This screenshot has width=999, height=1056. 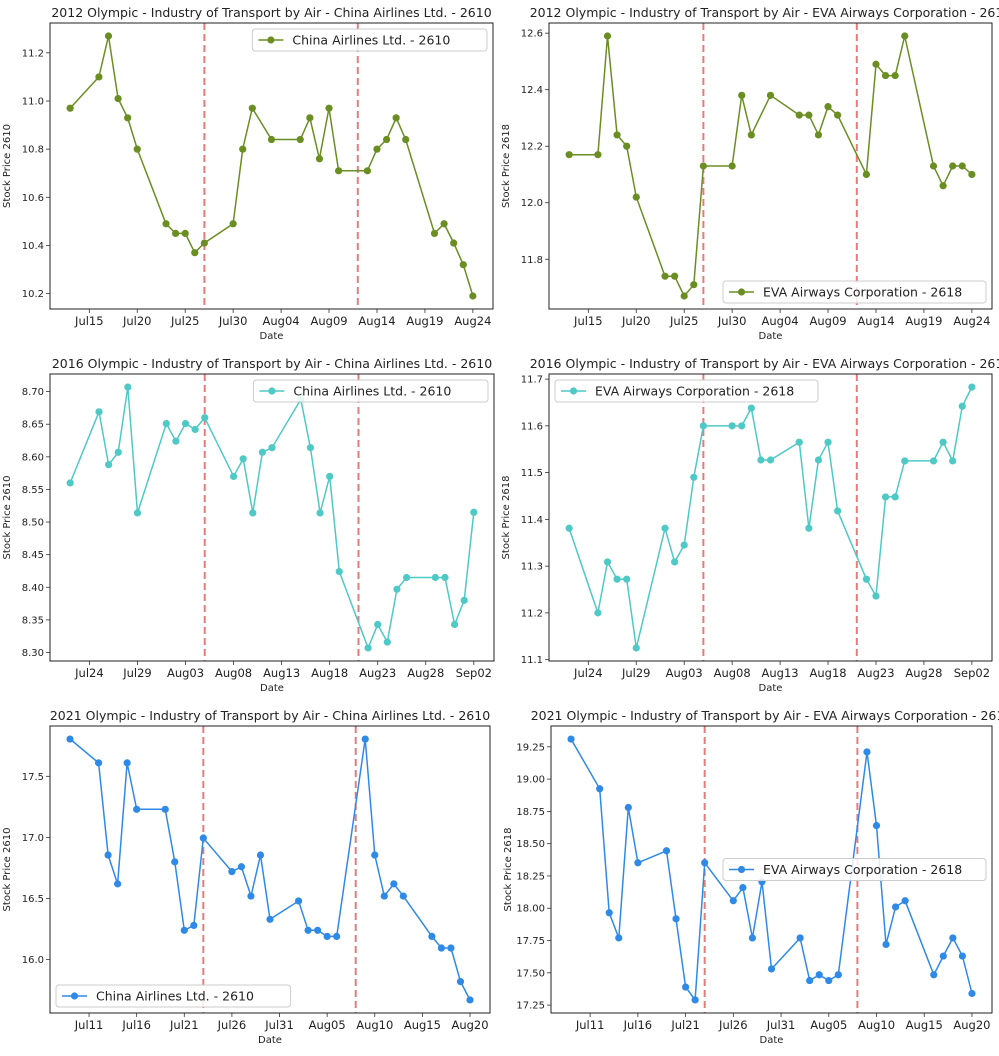 What do you see at coordinates (33, 899) in the screenshot?
I see `y-tick-label: 16.5` at bounding box center [33, 899].